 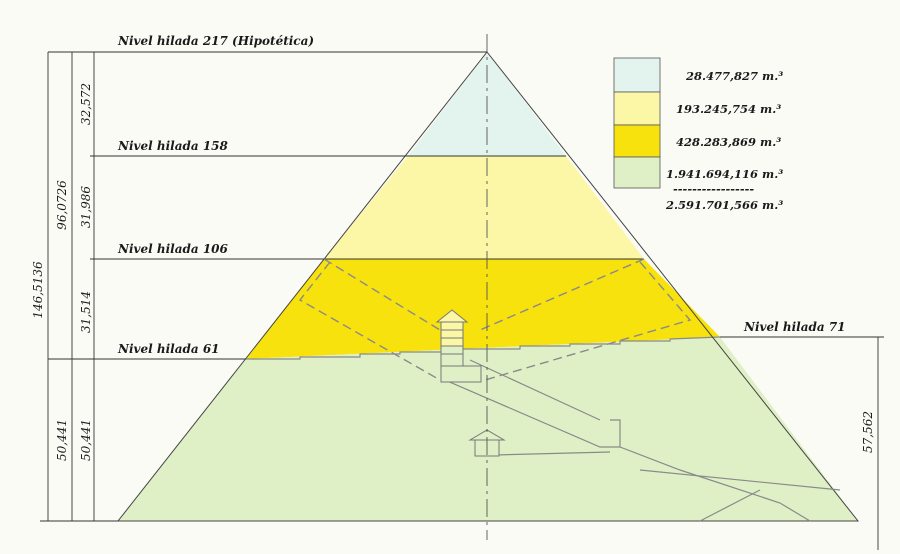 I want to click on legend-value-upper: 193.245,754 m.³, so click(x=728, y=109).